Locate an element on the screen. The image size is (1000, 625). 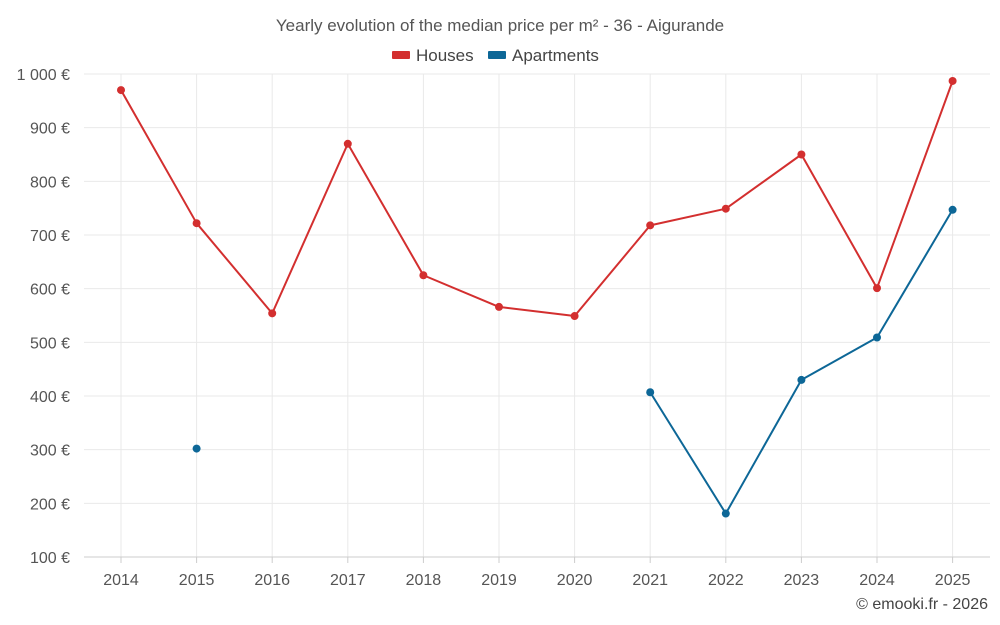
x-tick-label: 2018 is located at coordinates (424, 580).